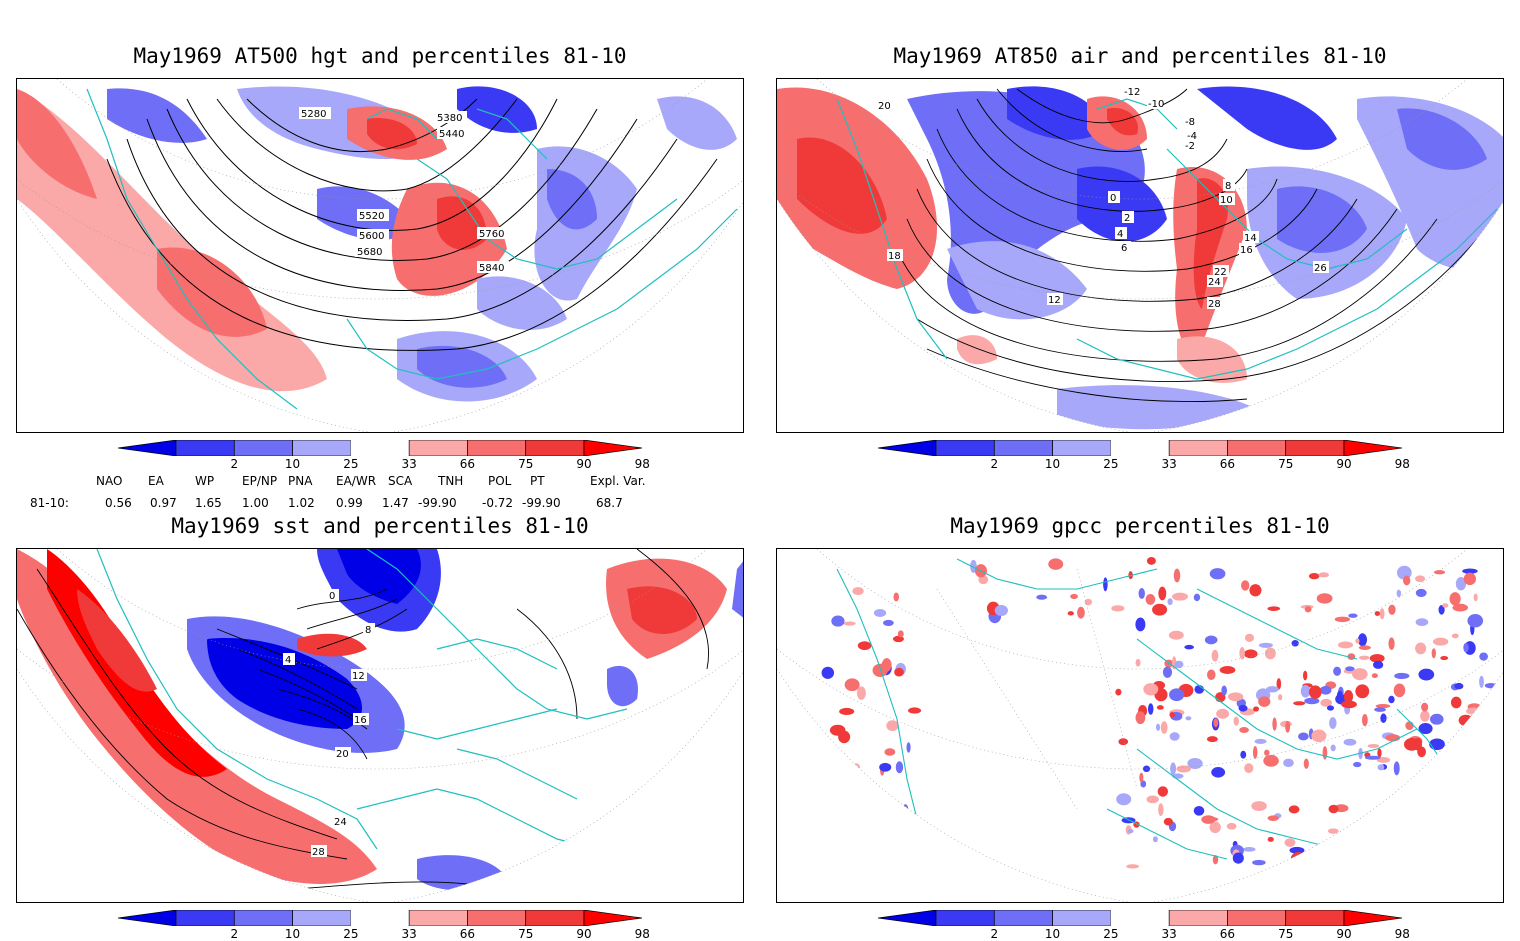 The height and width of the screenshot is (941, 1520). I want to click on index-value: 1.00, so click(255, 503).